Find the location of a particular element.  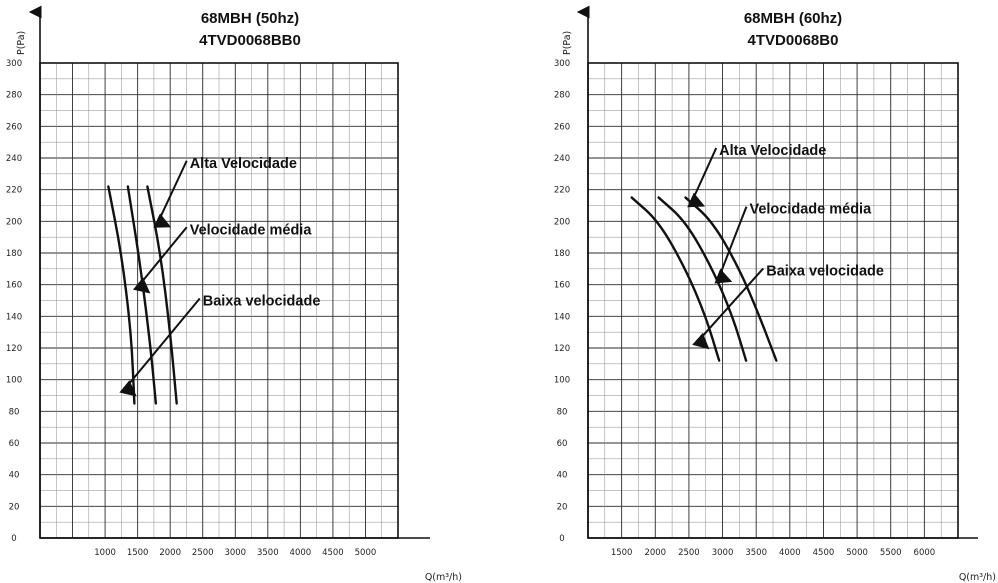

x-tick-labels-50hz: 1000 1500 2000 2500 3000 3500 4000 4500 5000 is located at coordinates (235, 553).